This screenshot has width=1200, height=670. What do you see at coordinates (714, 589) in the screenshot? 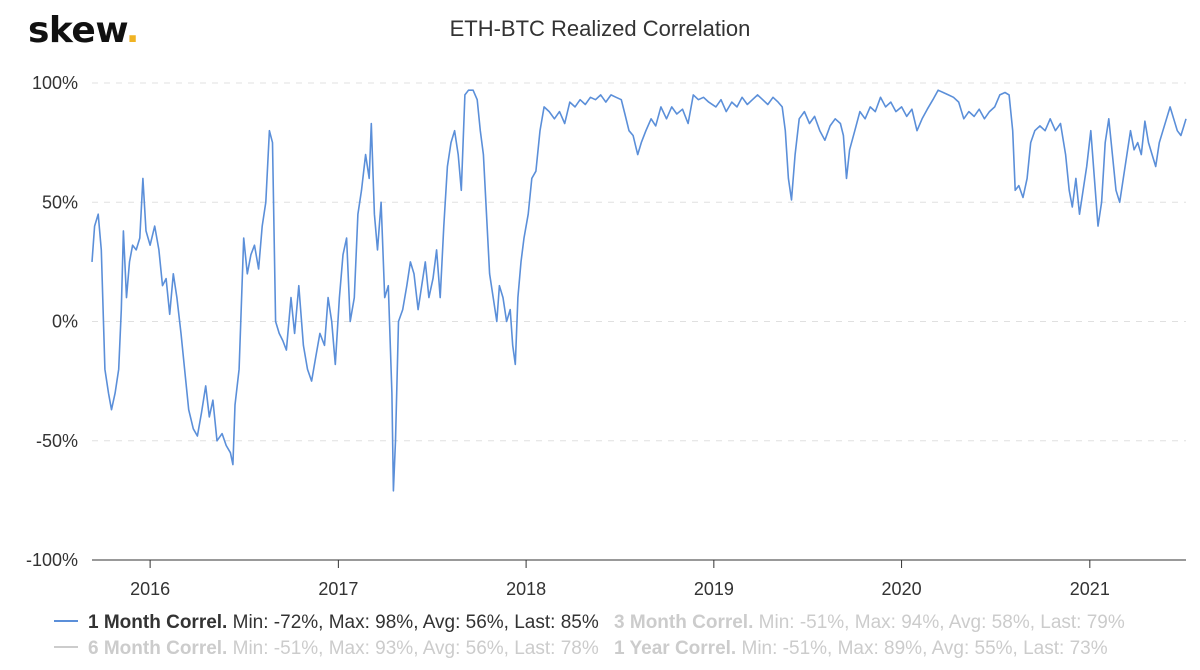
I see `x-tick-label: 2019` at bounding box center [714, 589].